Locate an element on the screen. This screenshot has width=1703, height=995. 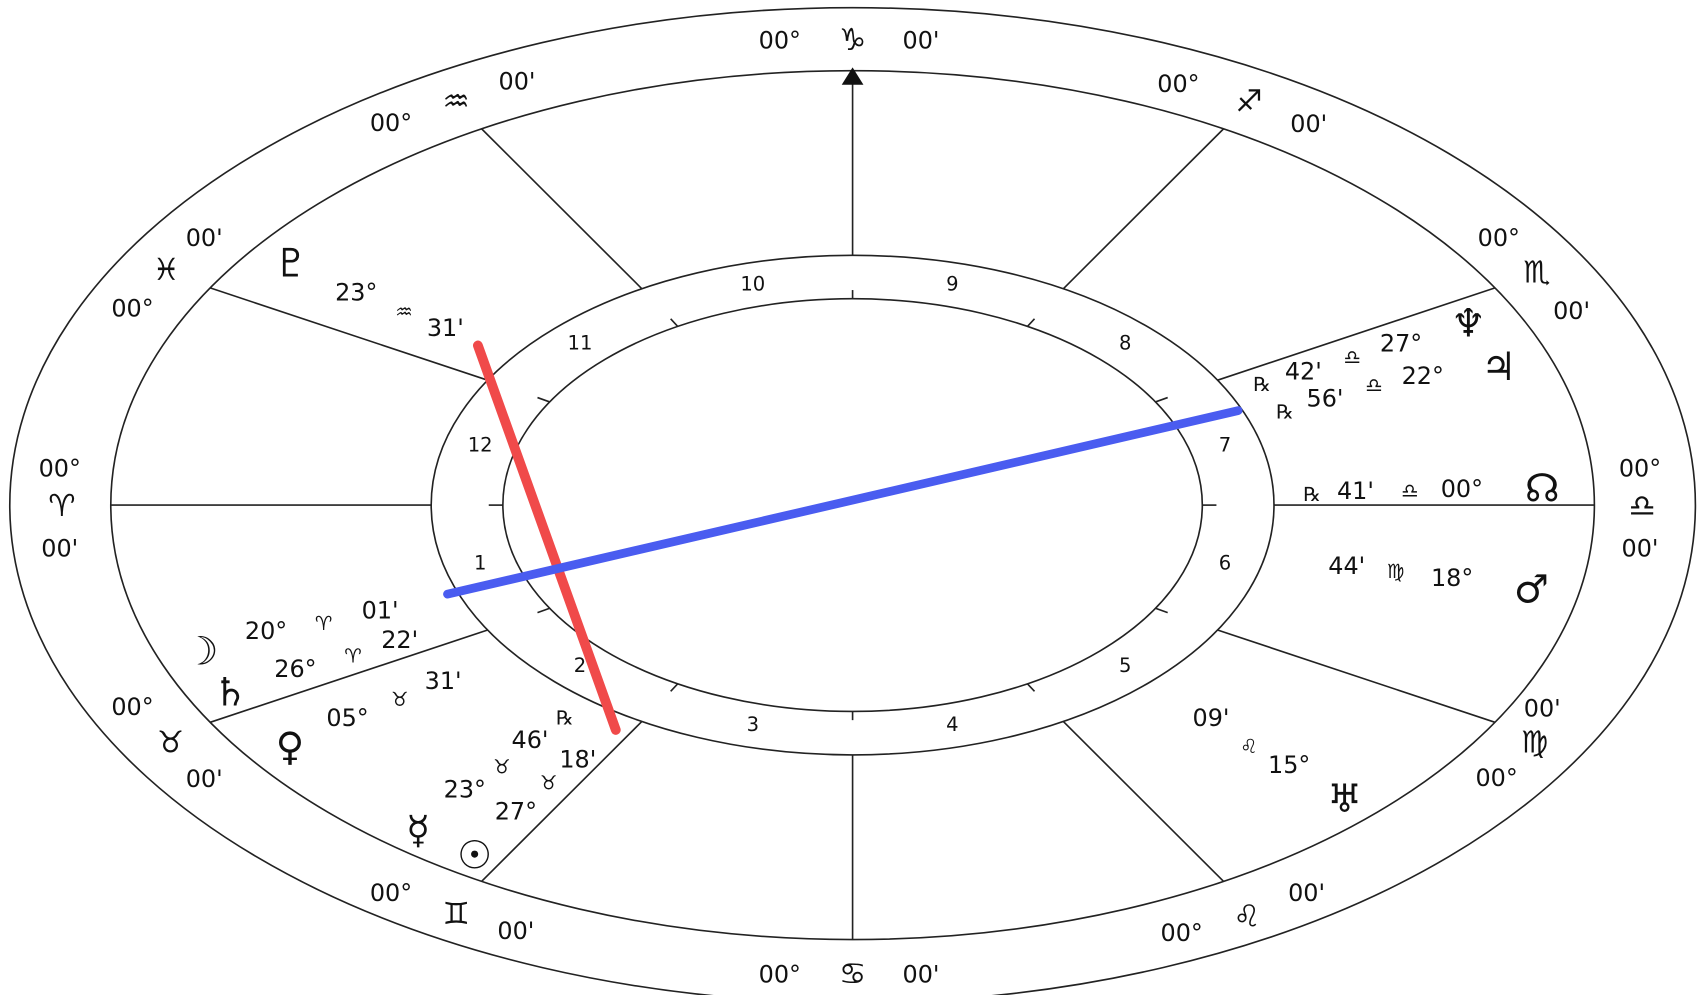
planet-glyph: ♂ is located at coordinates (1531, 589).